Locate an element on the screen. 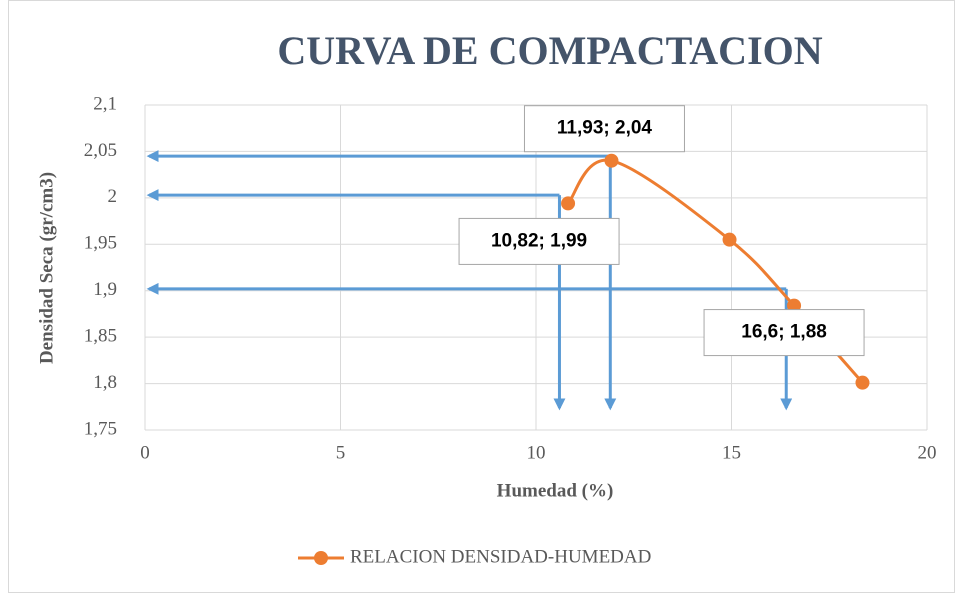 This screenshot has height=594, width=956. data-label: 10,82; 1,99 is located at coordinates (539, 240).